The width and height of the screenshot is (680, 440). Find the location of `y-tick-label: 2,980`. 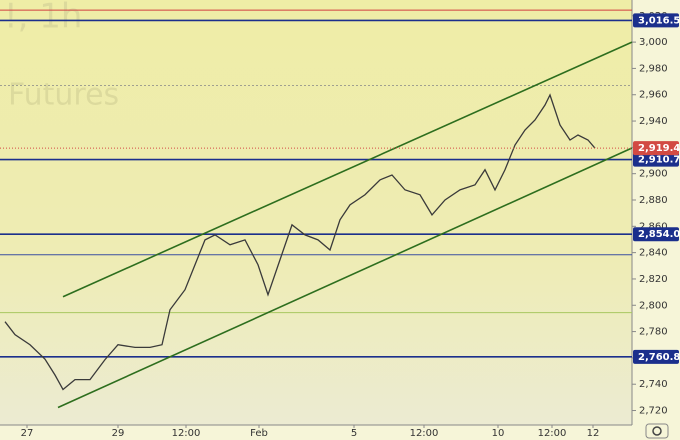

y-tick-label: 2,980 is located at coordinates (653, 68).